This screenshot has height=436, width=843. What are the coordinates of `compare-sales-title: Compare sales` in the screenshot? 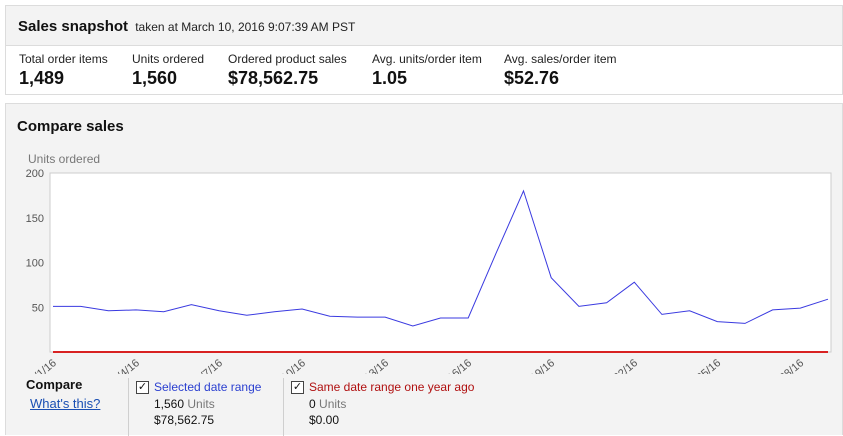 It's located at (70, 126).